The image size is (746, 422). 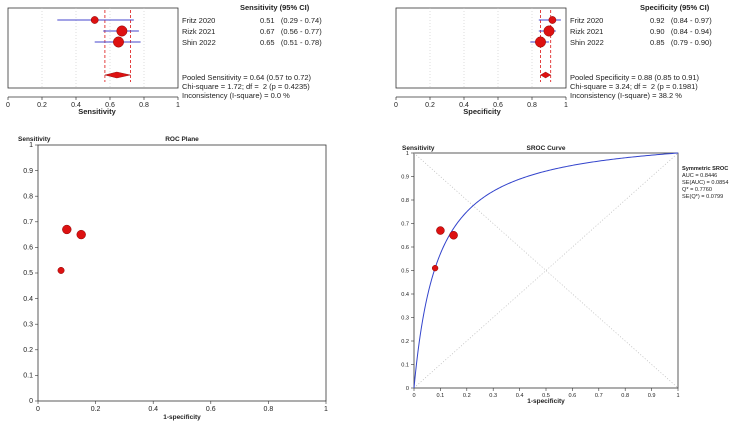 I want to click on forest-sens-xtick-label-4: 0.8, so click(x=144, y=105).